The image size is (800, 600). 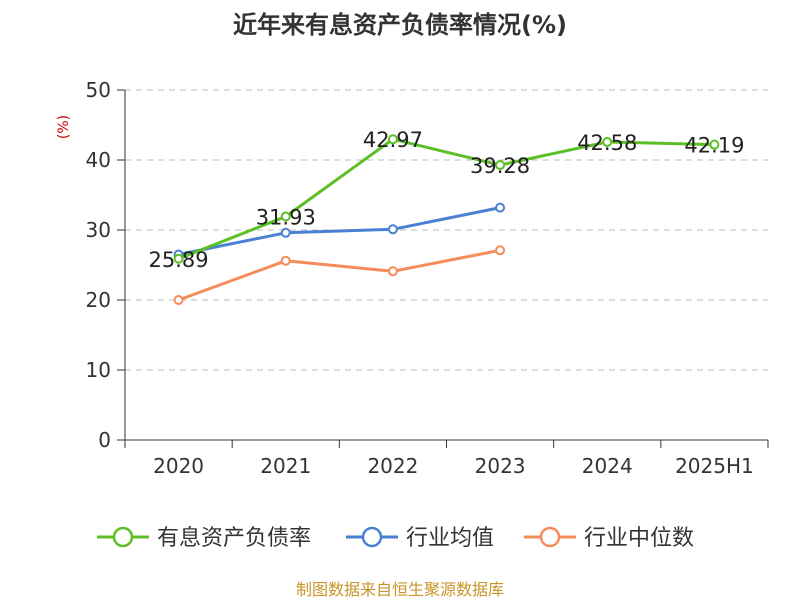 What do you see at coordinates (395, 538) in the screenshot?
I see `legend: 有息资产负债率 行业均值 行业中位数` at bounding box center [395, 538].